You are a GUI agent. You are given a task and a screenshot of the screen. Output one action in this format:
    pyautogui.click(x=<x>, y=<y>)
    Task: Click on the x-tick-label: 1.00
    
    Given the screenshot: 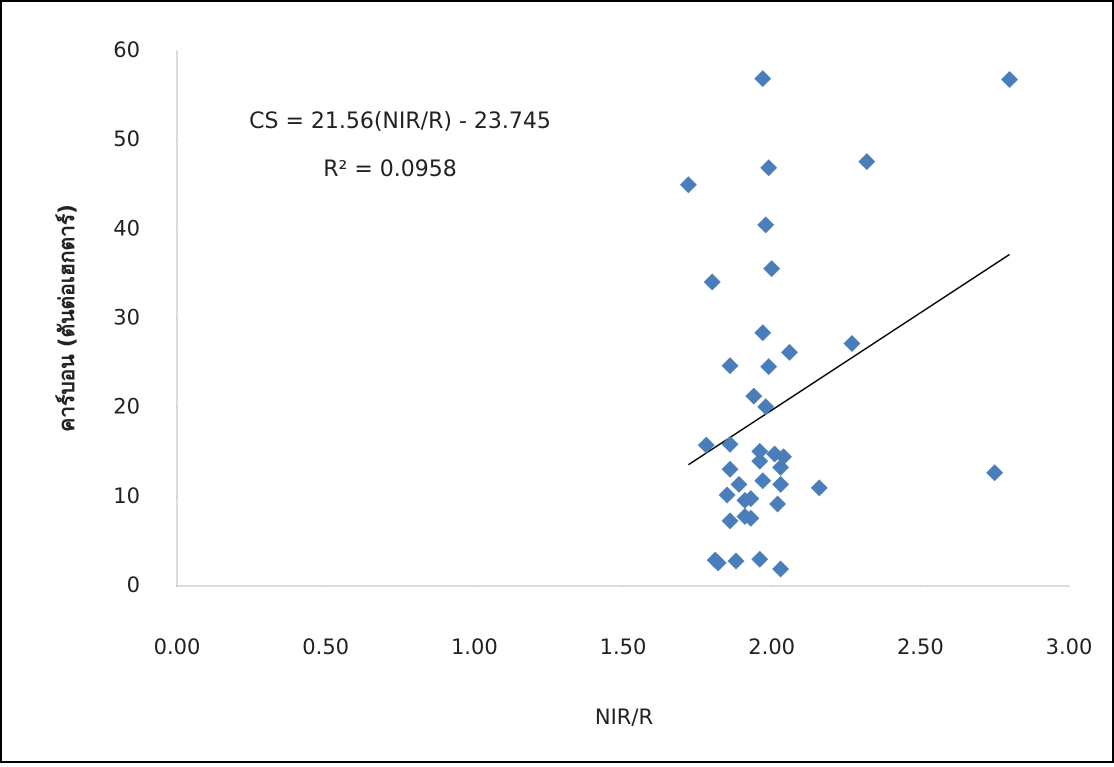 What is the action you would take?
    pyautogui.click(x=474, y=647)
    